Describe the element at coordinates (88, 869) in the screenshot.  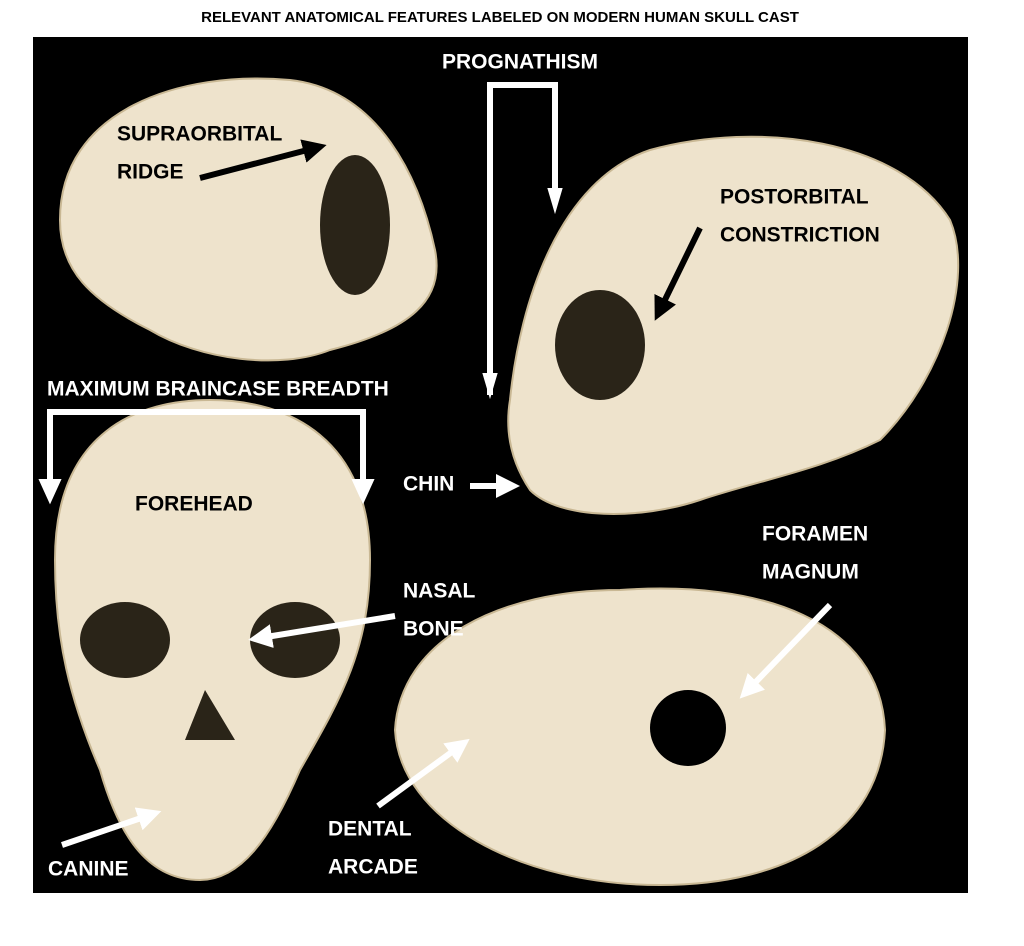
I see `feature-label: CANINE` at that location.